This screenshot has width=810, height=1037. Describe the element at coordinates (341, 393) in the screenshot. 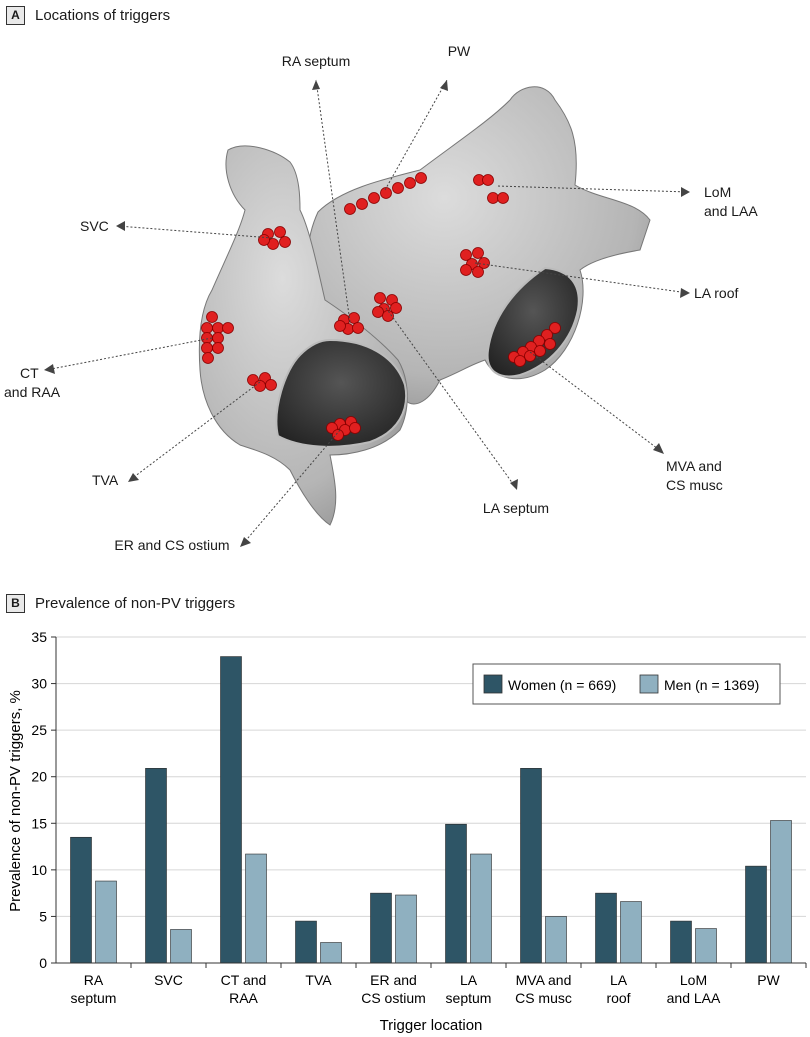

I see `tricuspid-valve-opening` at that location.